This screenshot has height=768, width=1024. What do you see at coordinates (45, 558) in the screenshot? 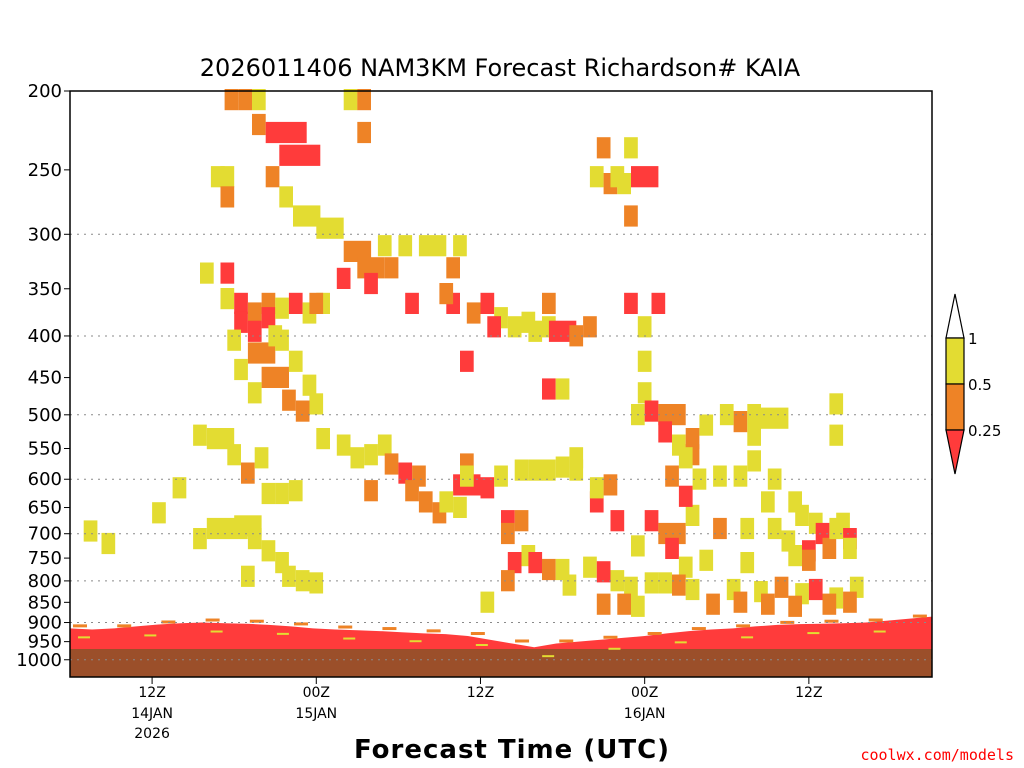
I see `y-tick-label: 750` at bounding box center [45, 558].